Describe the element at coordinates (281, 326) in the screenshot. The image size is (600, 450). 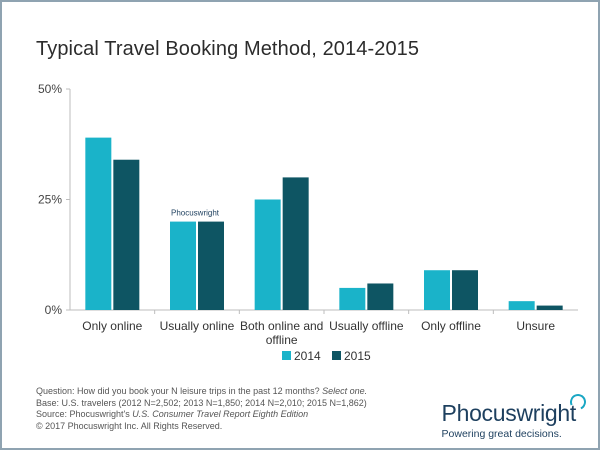
I see `x-category-label: Both online and` at that location.